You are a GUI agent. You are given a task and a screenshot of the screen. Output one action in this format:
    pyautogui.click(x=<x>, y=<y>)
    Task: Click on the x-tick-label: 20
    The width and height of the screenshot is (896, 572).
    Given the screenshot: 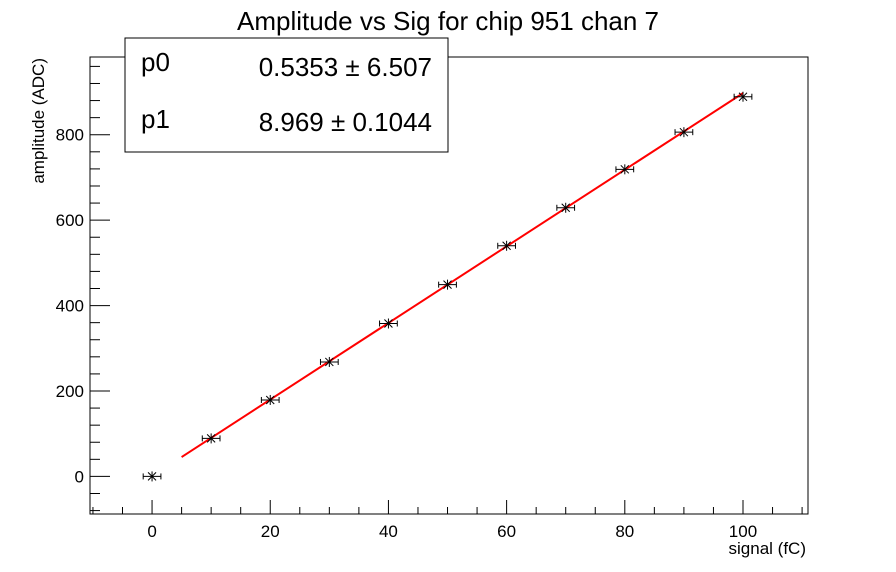 What is the action you would take?
    pyautogui.click(x=270, y=531)
    